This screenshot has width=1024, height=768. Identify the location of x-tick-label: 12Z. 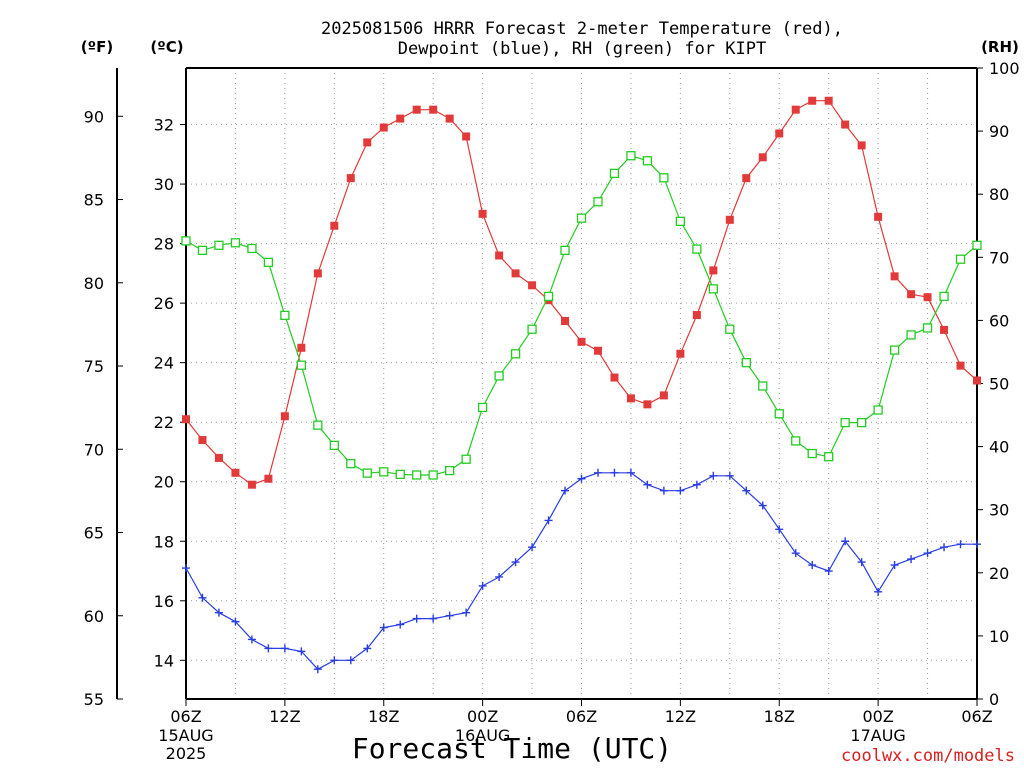
(680, 716).